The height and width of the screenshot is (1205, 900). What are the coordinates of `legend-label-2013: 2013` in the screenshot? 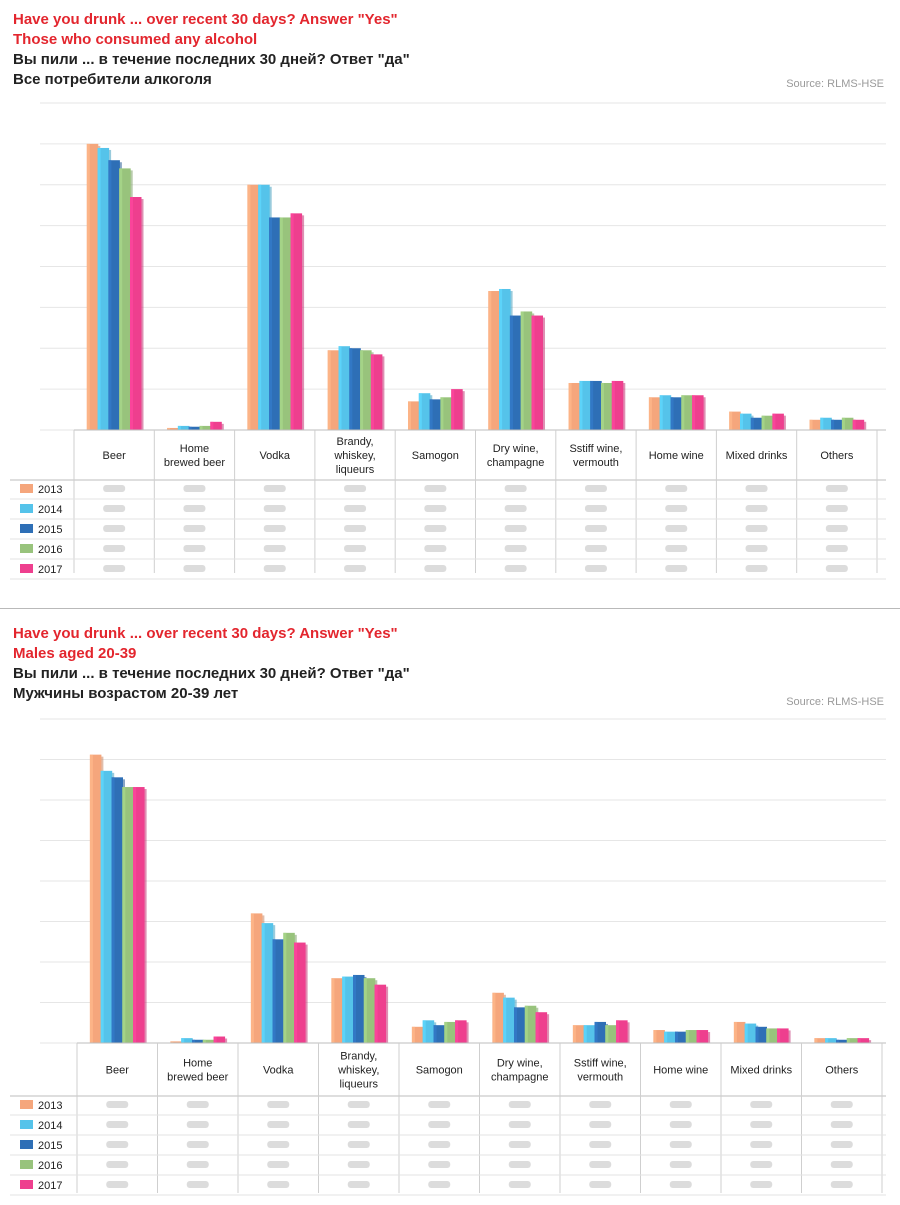 It's located at (50, 1106).